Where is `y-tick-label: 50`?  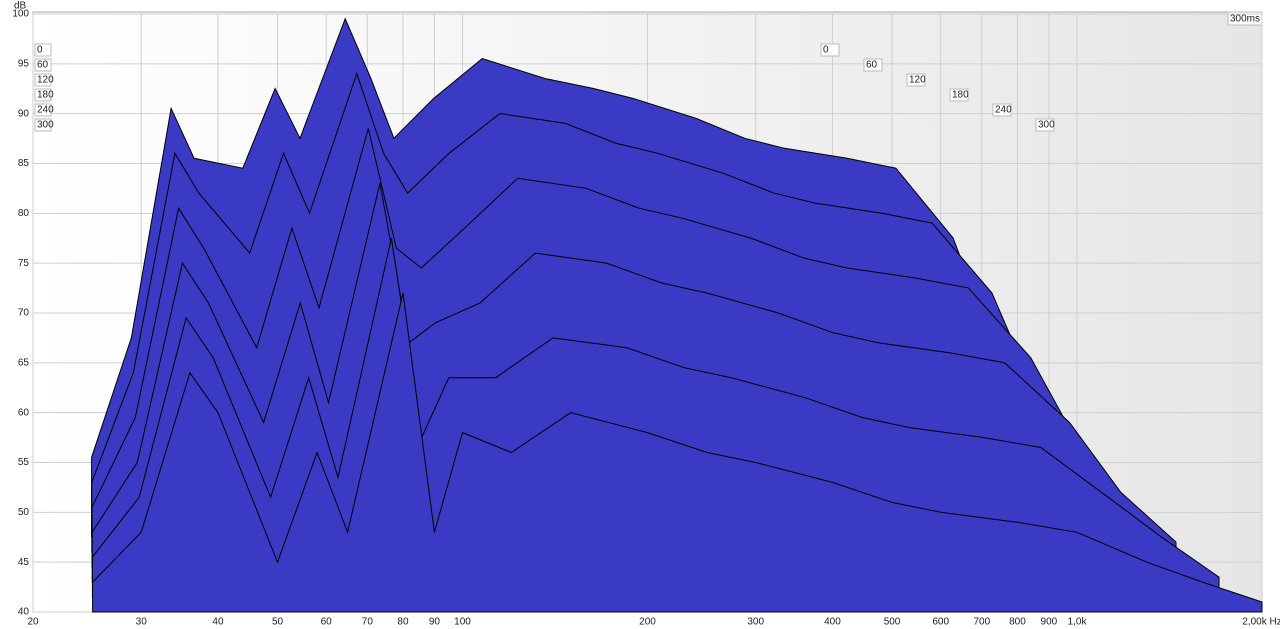 y-tick-label: 50 is located at coordinates (24, 512).